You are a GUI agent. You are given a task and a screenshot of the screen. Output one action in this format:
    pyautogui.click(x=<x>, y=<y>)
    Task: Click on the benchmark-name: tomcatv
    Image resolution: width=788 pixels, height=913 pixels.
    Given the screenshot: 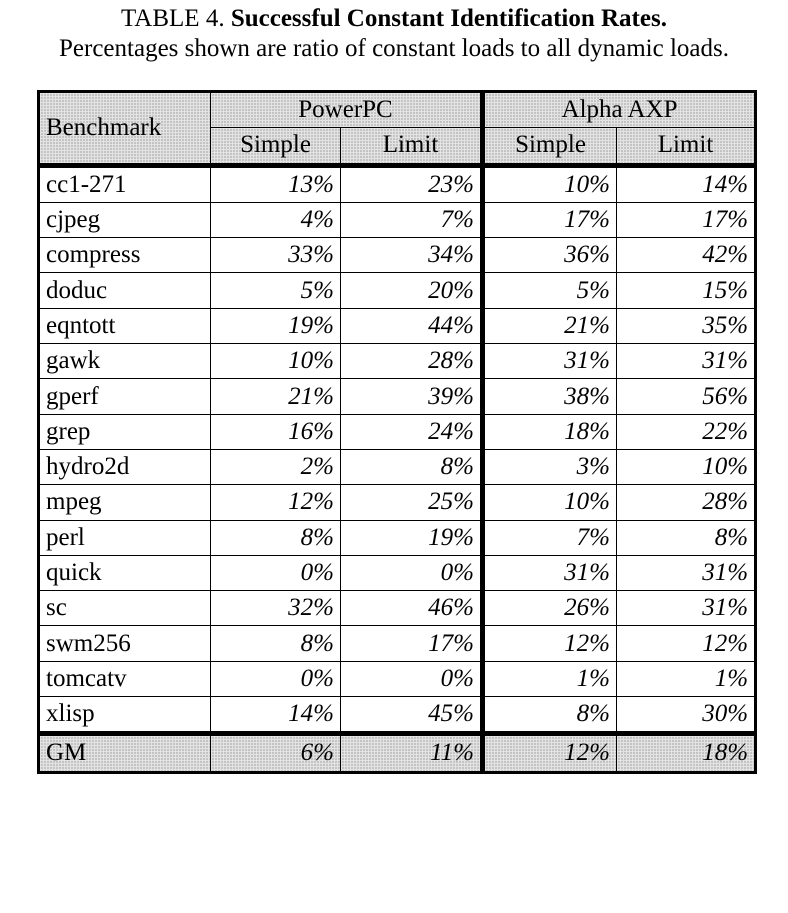 What is the action you would take?
    pyautogui.click(x=124, y=679)
    